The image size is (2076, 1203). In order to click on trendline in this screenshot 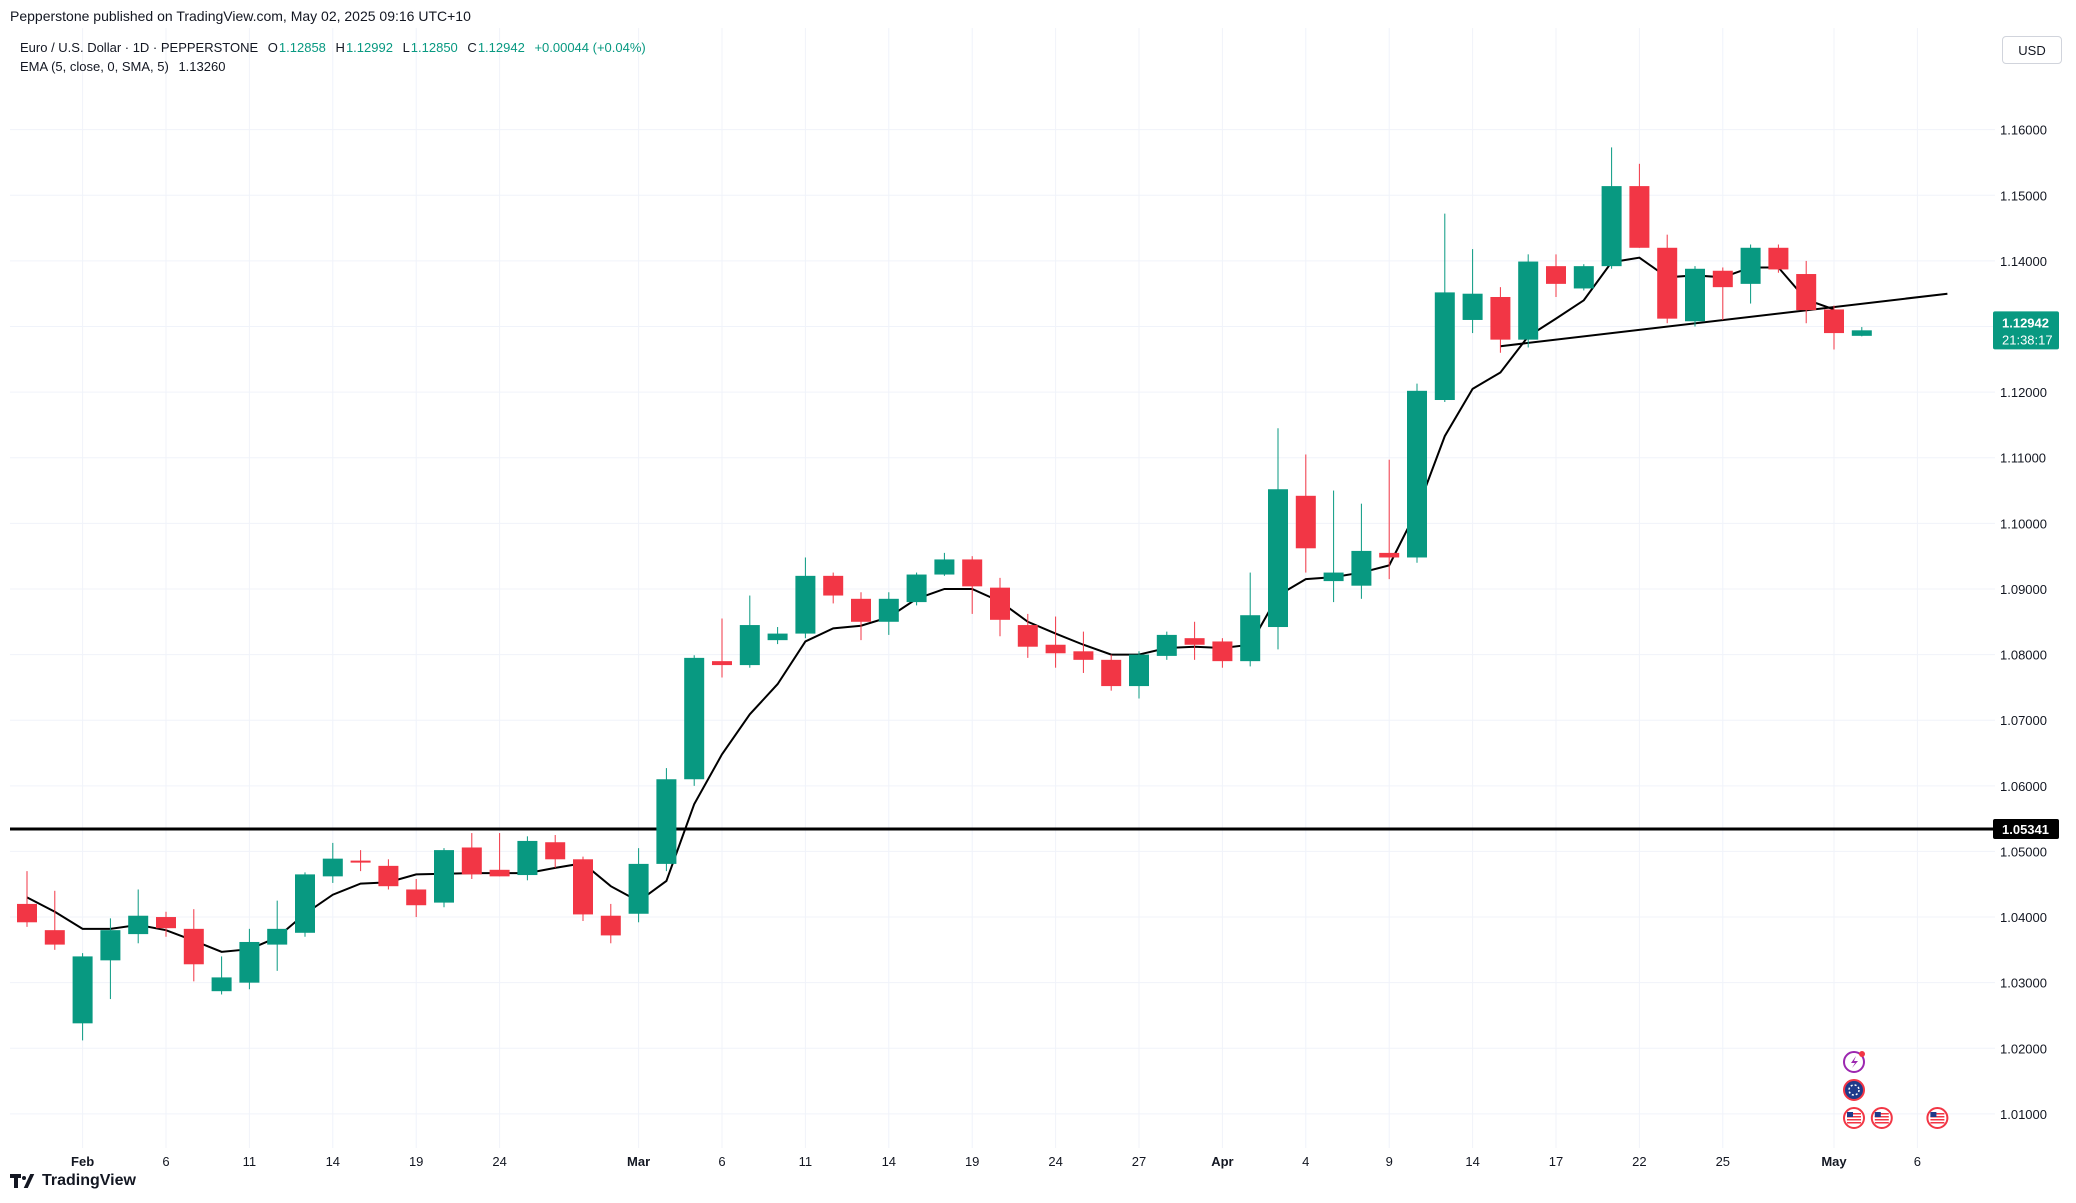, I will do `click(1724, 320)`.